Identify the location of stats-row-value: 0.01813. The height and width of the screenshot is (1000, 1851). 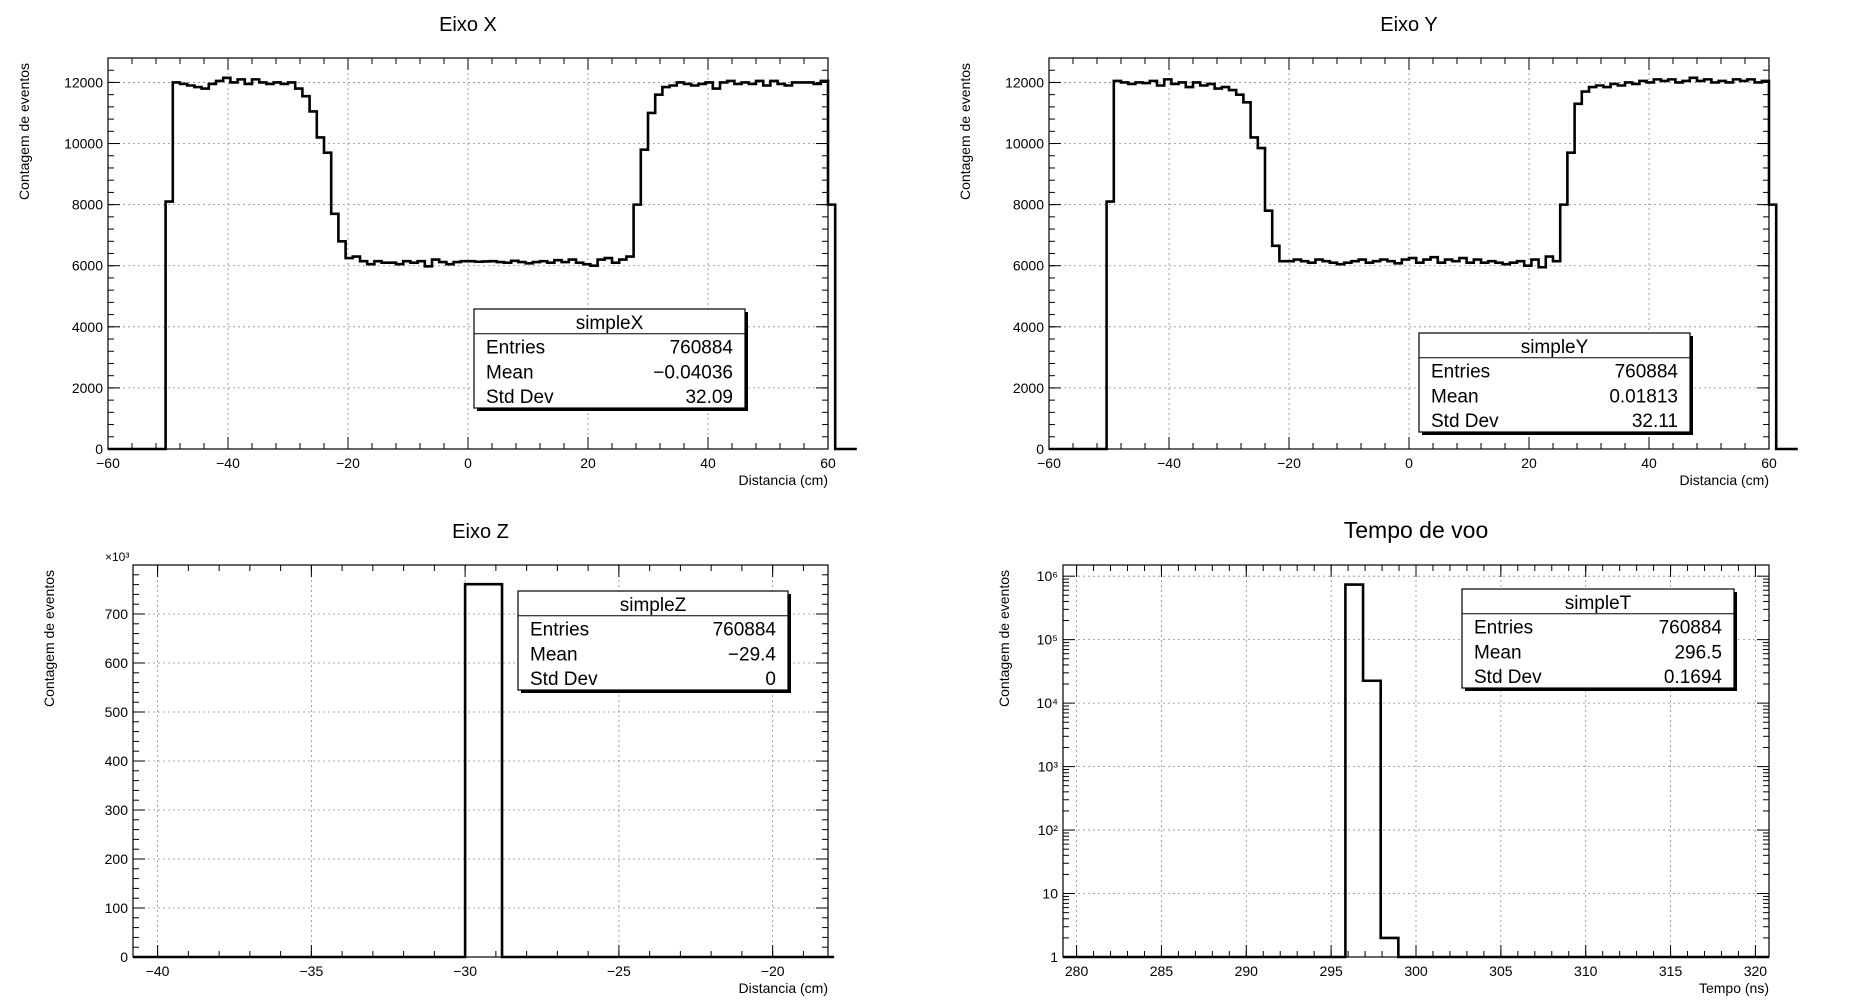
(1643, 396).